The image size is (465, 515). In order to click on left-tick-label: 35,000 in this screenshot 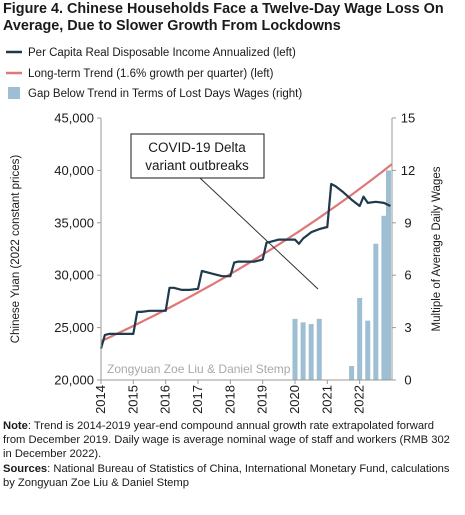, I will do `click(74, 222)`.